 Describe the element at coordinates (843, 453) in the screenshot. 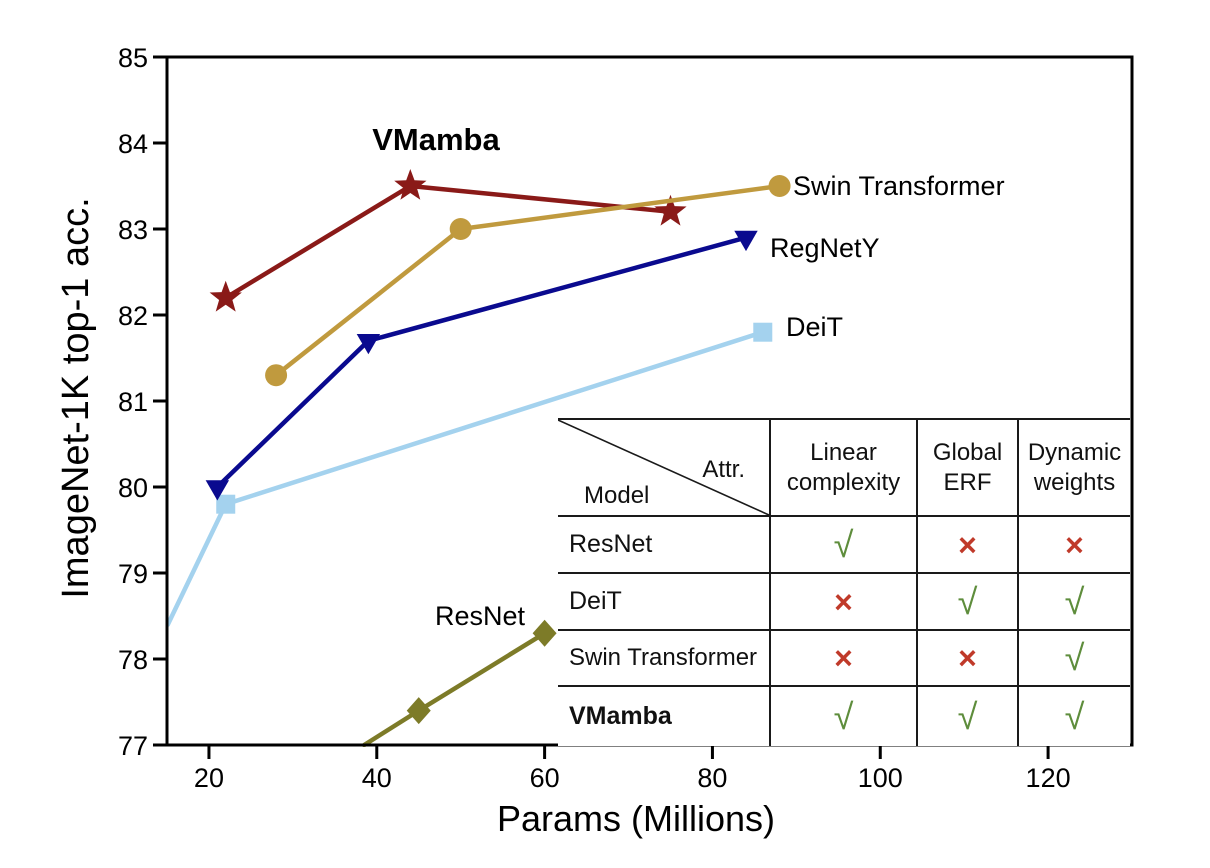

I see `col-header-line: Linear` at that location.